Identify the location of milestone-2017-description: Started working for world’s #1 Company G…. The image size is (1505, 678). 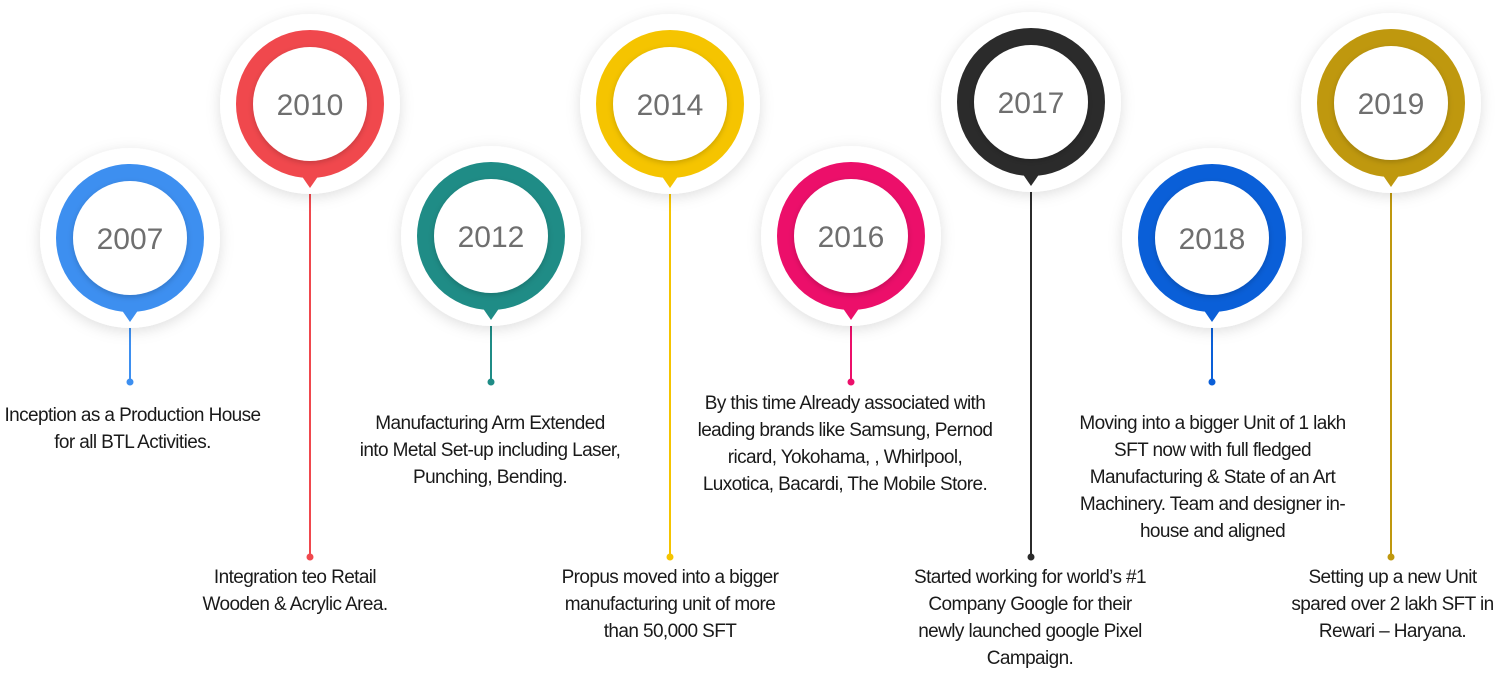
(1030, 618).